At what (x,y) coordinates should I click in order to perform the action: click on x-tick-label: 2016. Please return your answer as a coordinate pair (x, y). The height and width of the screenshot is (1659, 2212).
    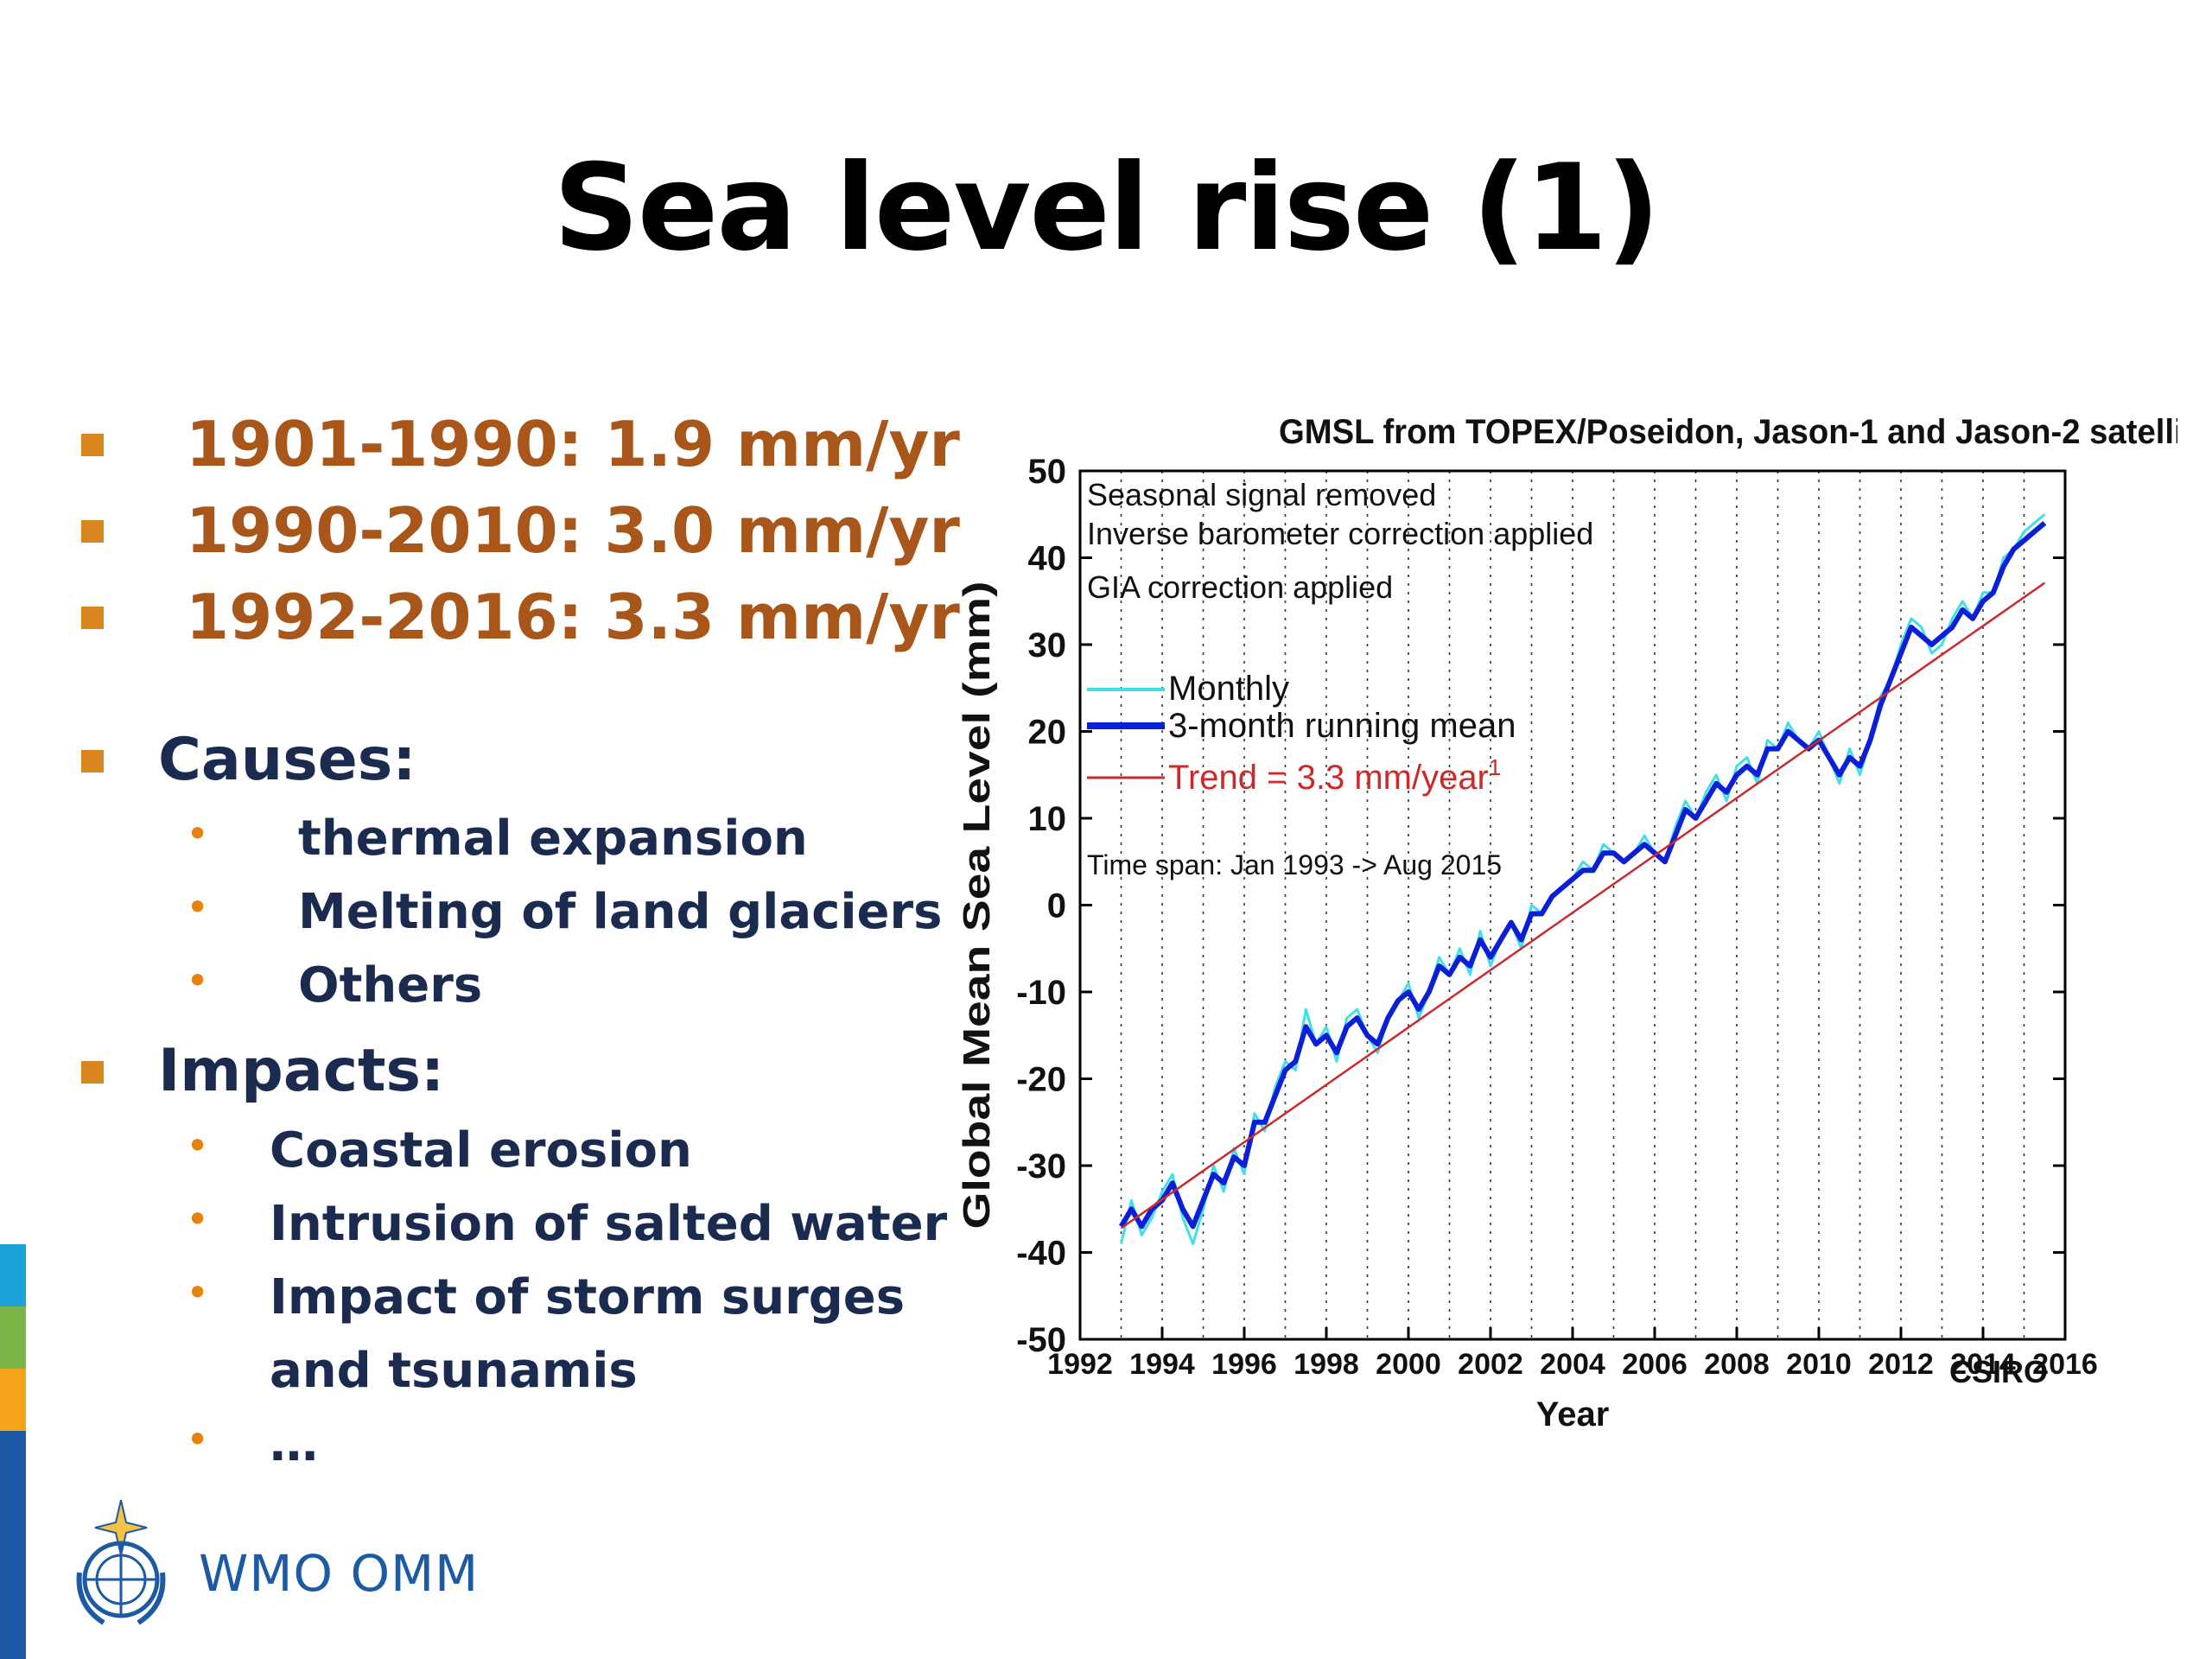
    Looking at the image, I should click on (2065, 1364).